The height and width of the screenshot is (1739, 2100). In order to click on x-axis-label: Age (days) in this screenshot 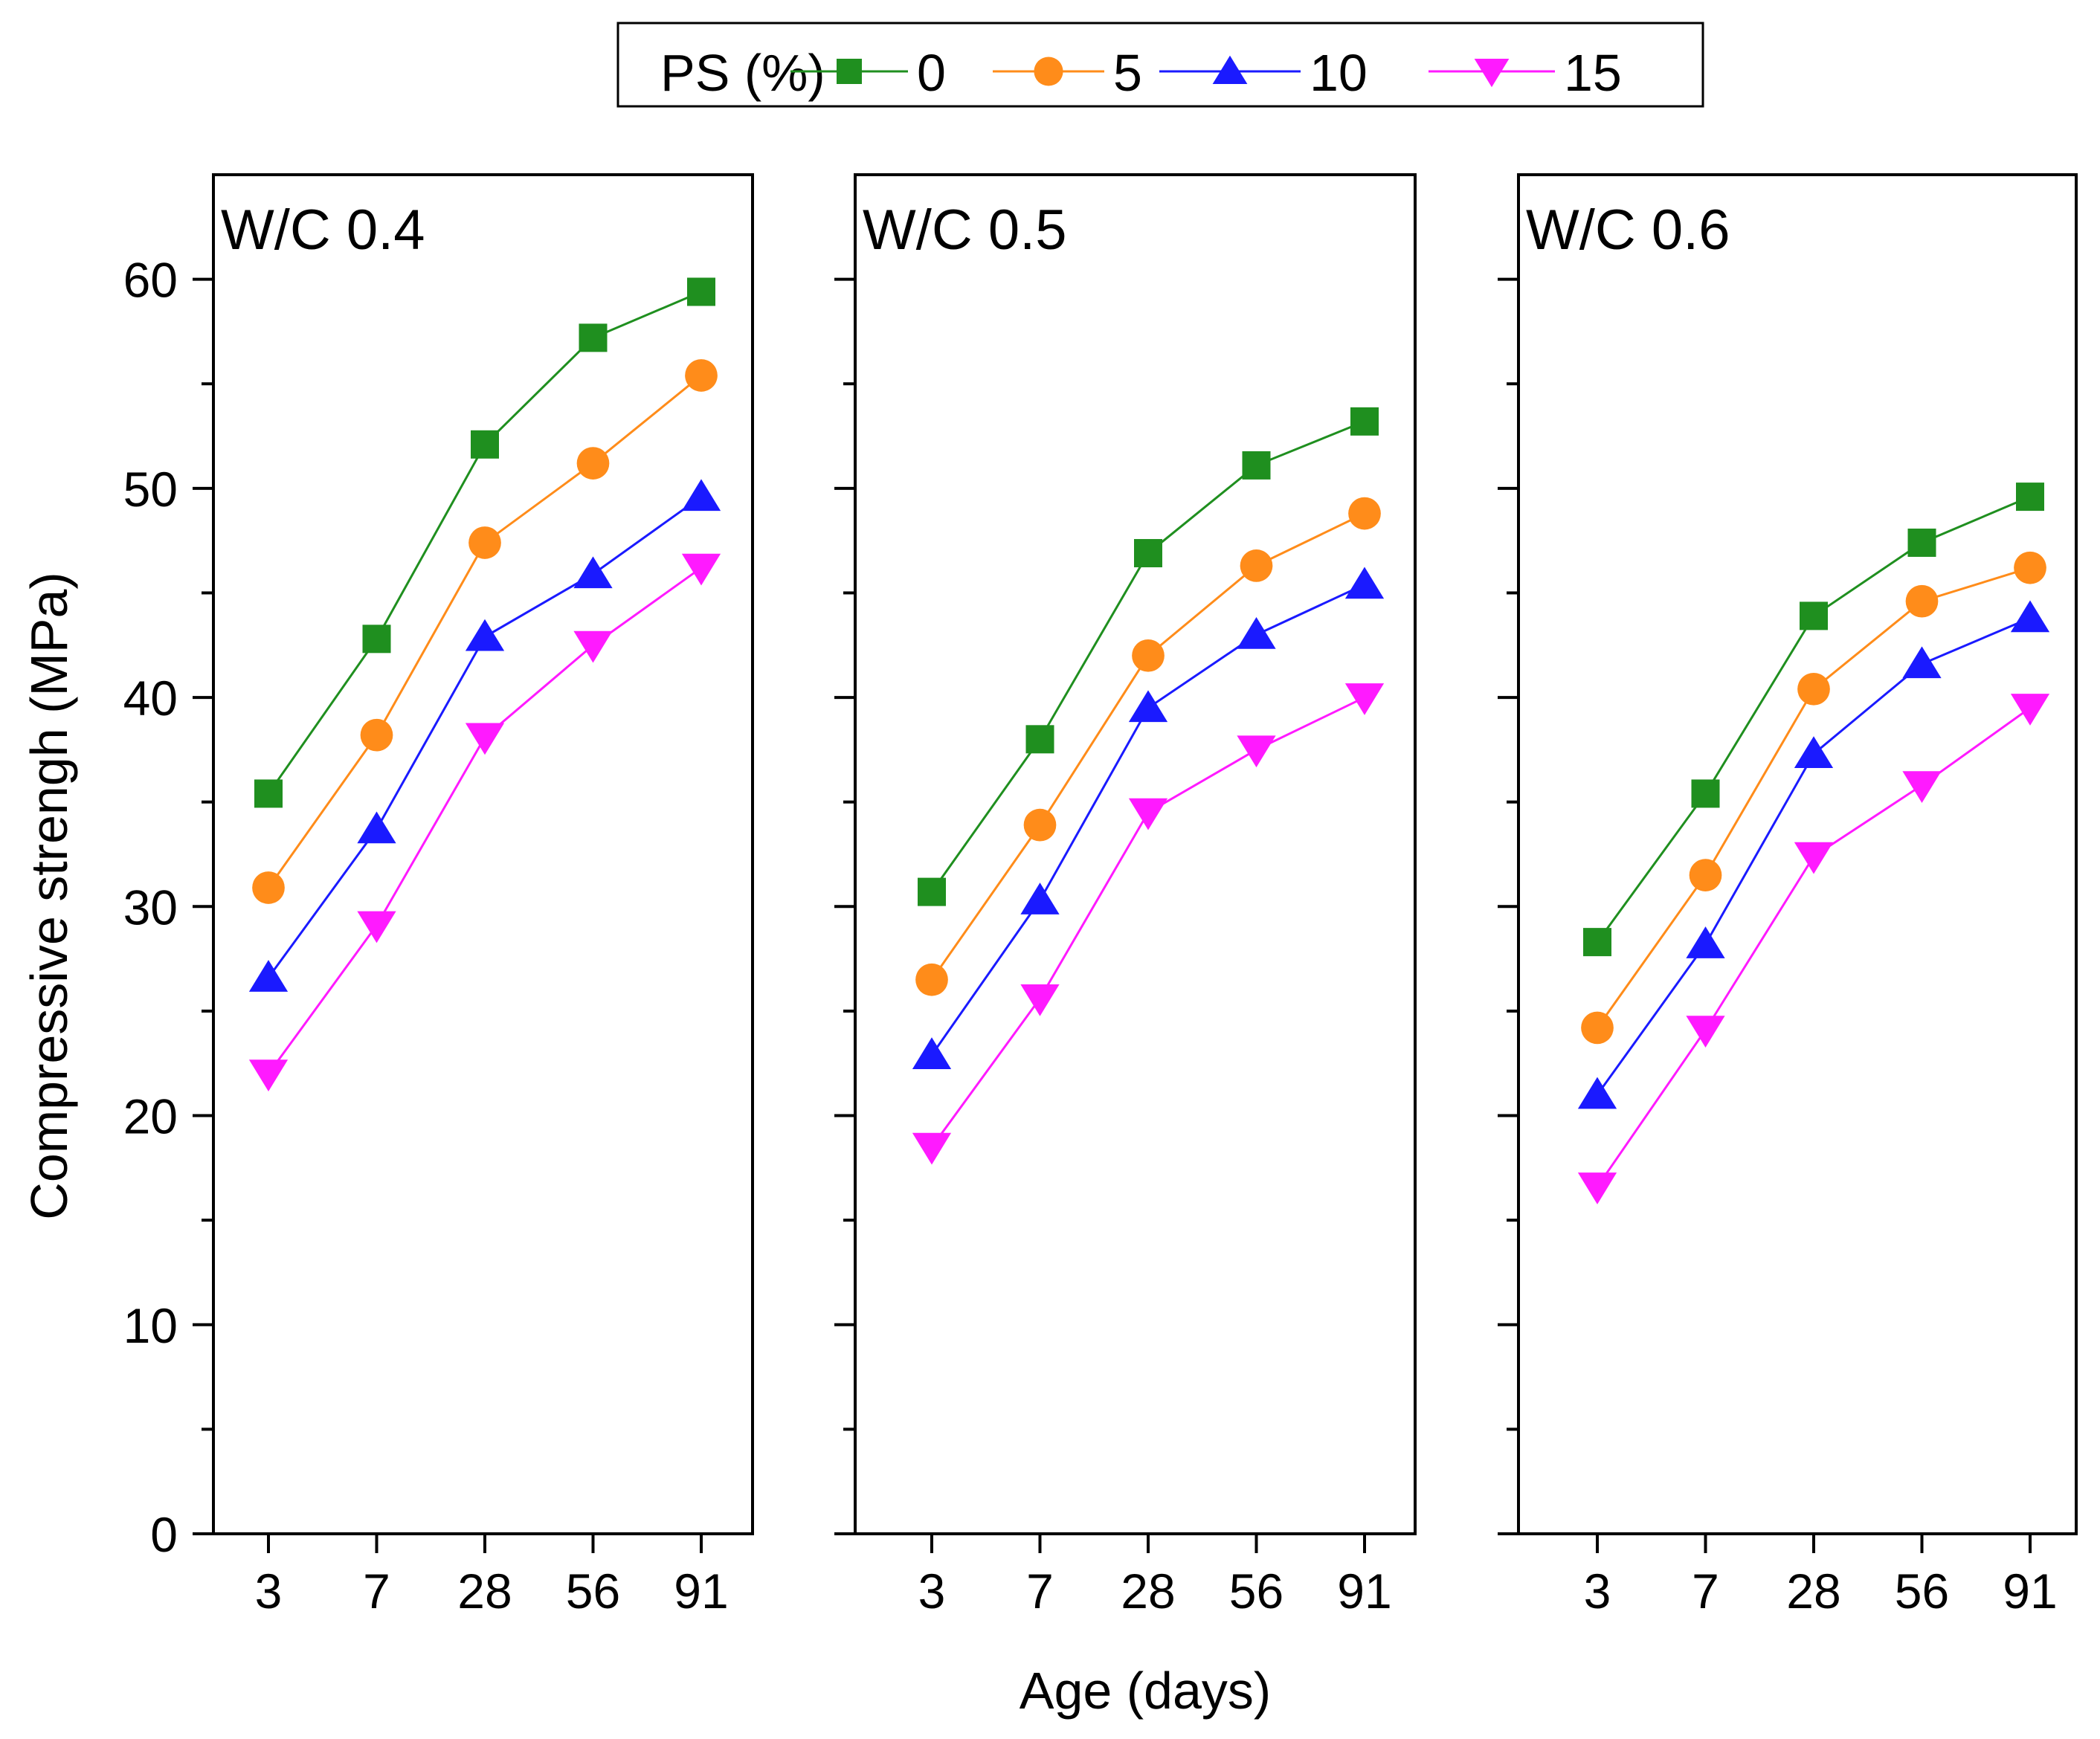, I will do `click(1145, 1691)`.